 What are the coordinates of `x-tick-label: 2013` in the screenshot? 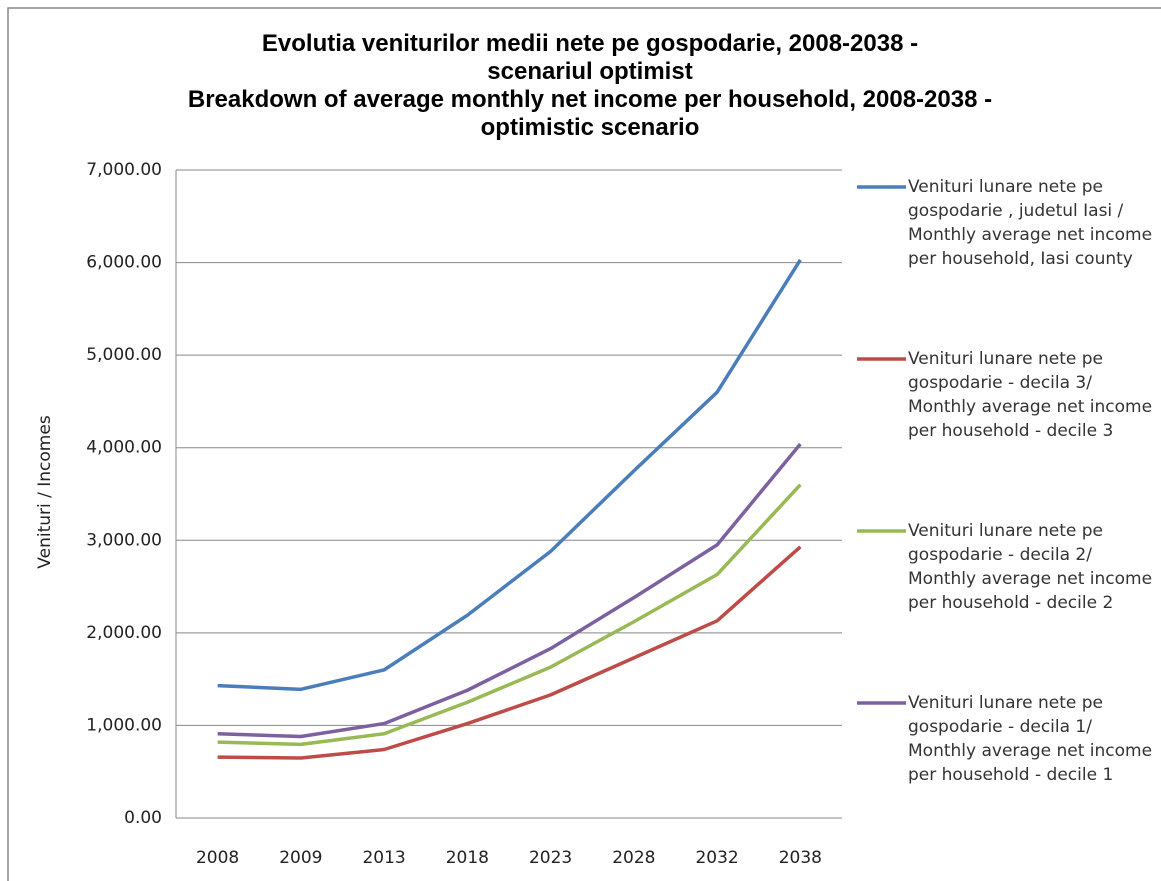 It's located at (383, 858).